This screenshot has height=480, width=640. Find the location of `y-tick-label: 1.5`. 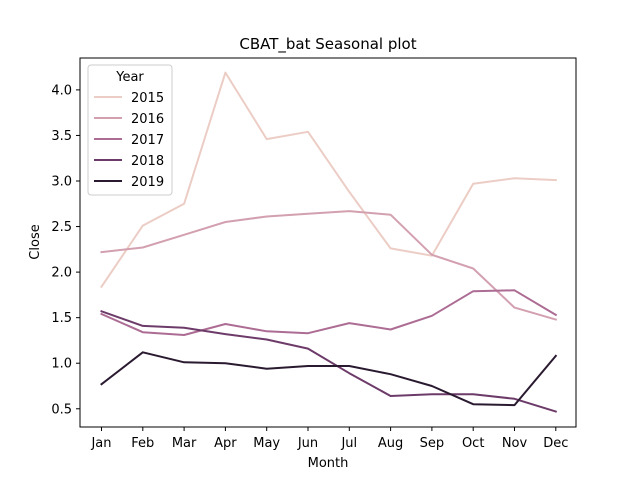

y-tick-label: 1.5 is located at coordinates (61, 318).